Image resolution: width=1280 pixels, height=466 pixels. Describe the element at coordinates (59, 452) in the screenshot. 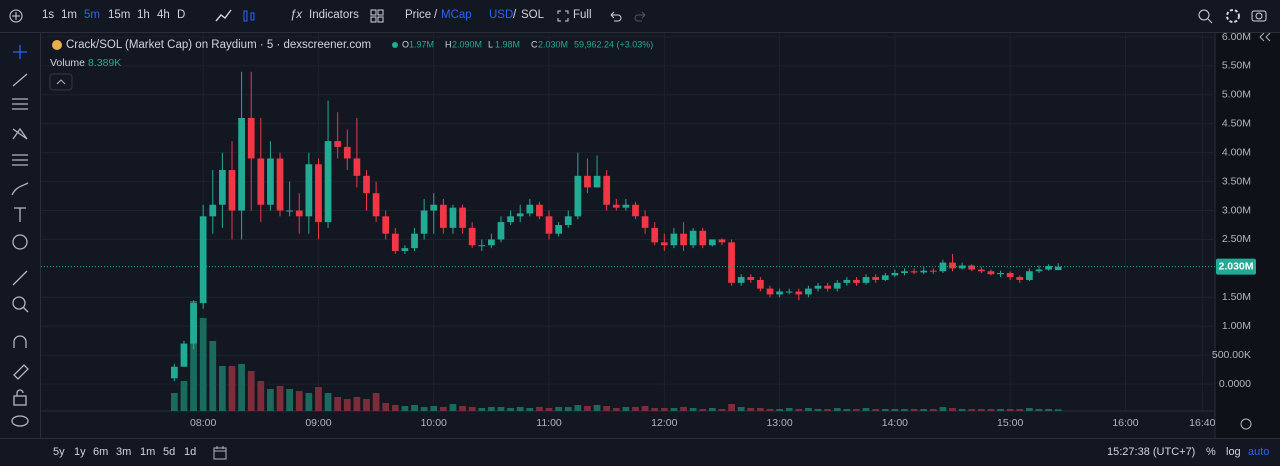

I see `range-button: 5y` at that location.